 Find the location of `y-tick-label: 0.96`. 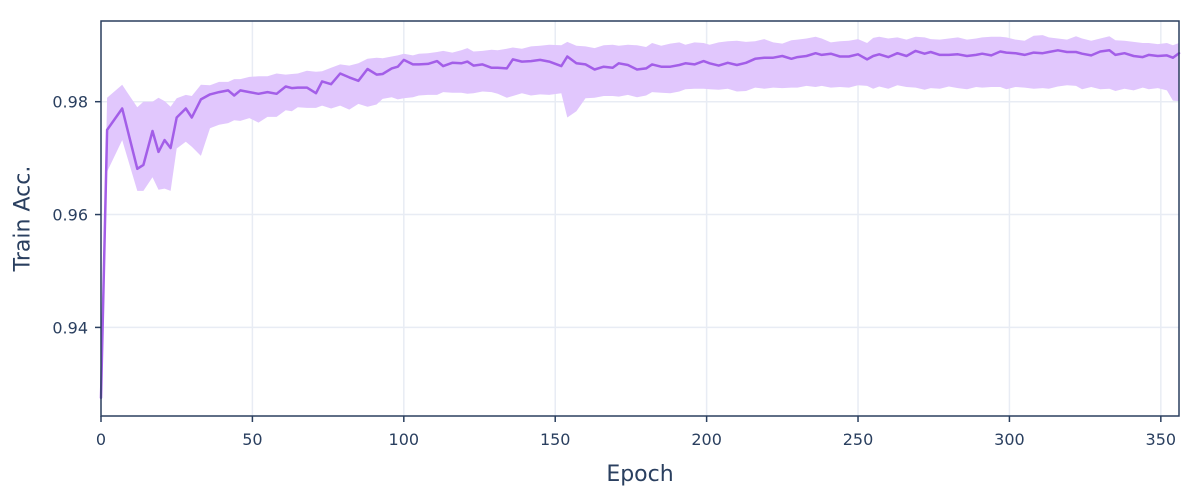

y-tick-label: 0.96 is located at coordinates (70, 215).